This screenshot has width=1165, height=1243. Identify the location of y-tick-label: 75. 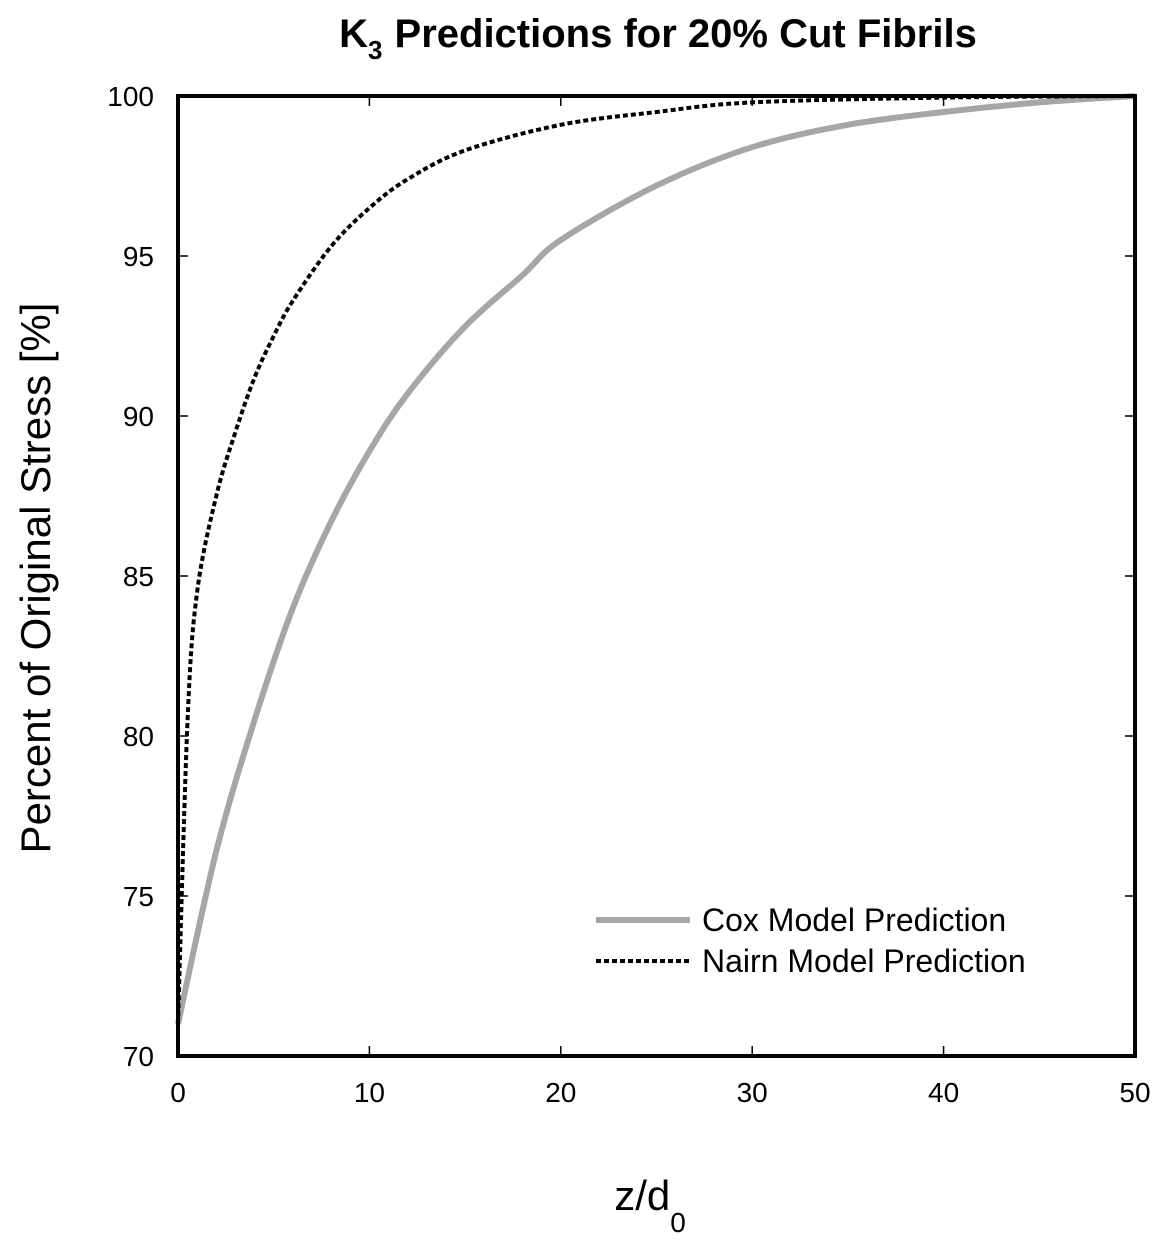
(138, 896).